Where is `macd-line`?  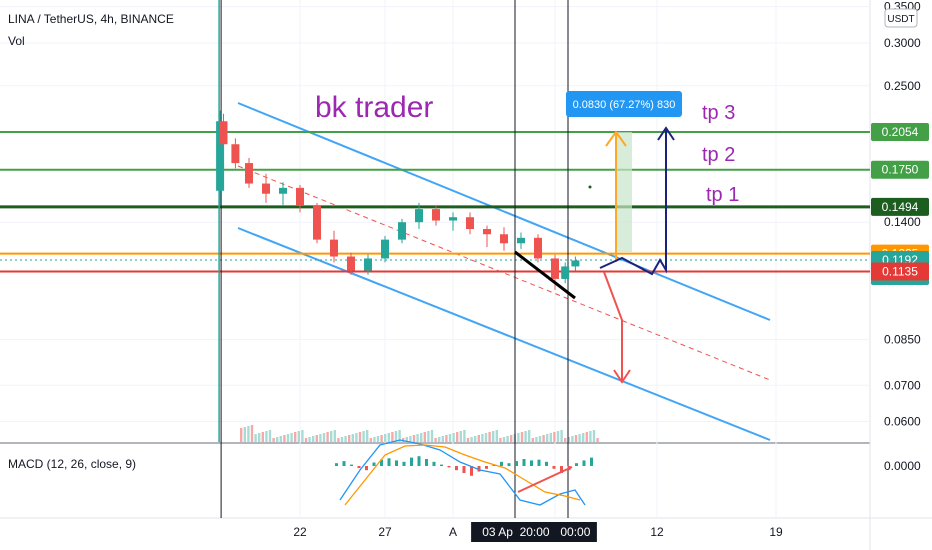 macd-line is located at coordinates (462, 472).